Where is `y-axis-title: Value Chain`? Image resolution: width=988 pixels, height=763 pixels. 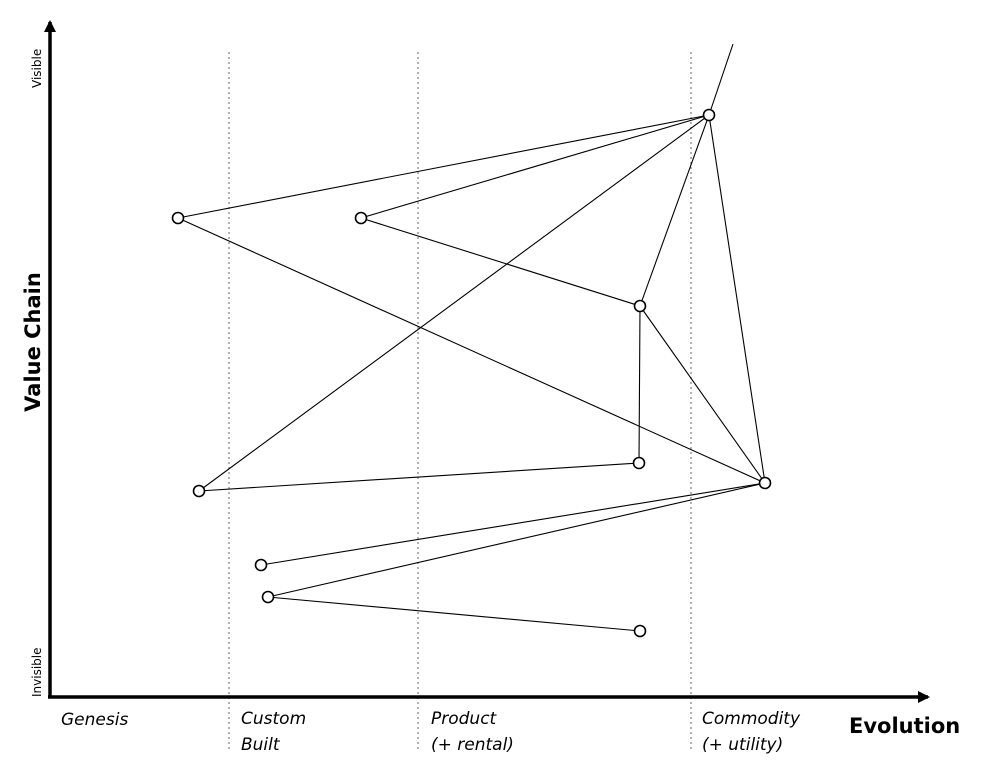 y-axis-title: Value Chain is located at coordinates (33, 342).